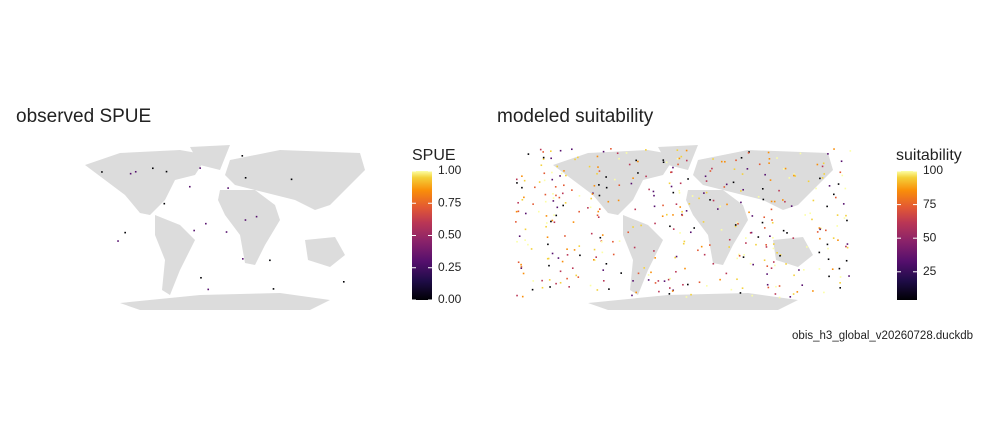 This screenshot has height=445, width=990. I want to click on colorbar, so click(422, 235).